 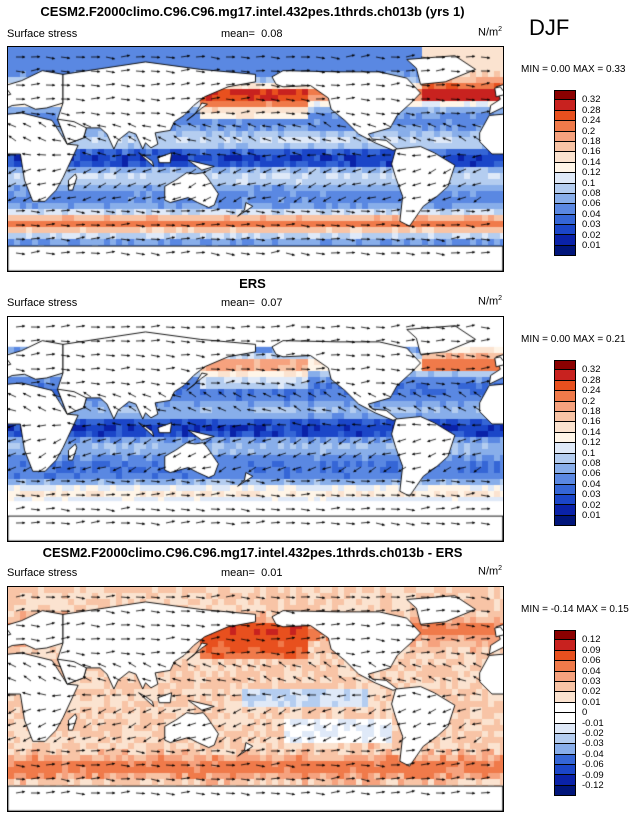 What do you see at coordinates (593, 754) in the screenshot?
I see `colorbar-level-label: -0.04` at bounding box center [593, 754].